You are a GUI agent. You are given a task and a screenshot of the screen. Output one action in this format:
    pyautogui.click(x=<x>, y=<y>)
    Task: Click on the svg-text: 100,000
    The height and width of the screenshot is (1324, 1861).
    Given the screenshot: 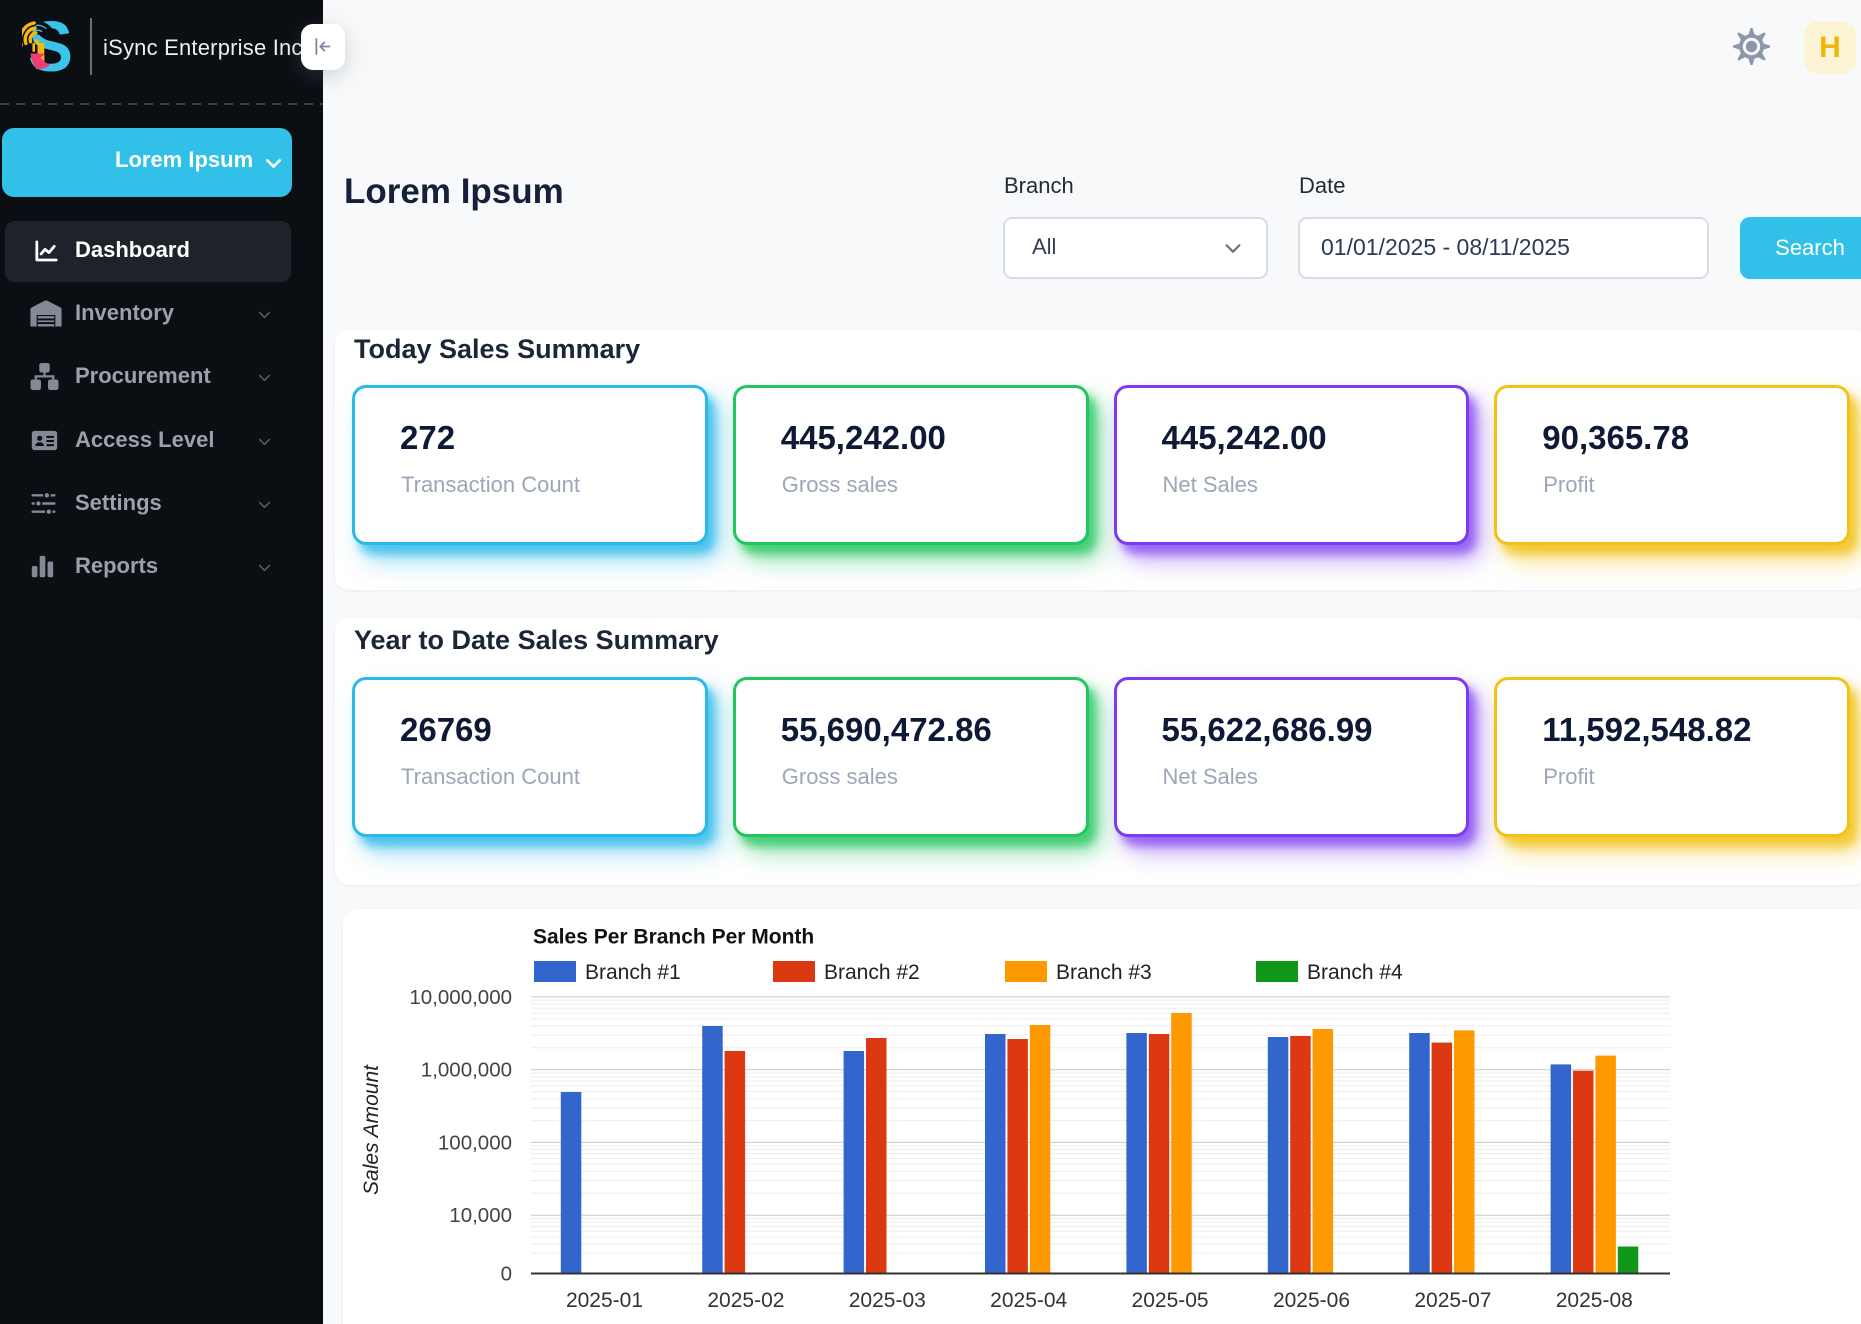 What is the action you would take?
    pyautogui.click(x=475, y=1142)
    